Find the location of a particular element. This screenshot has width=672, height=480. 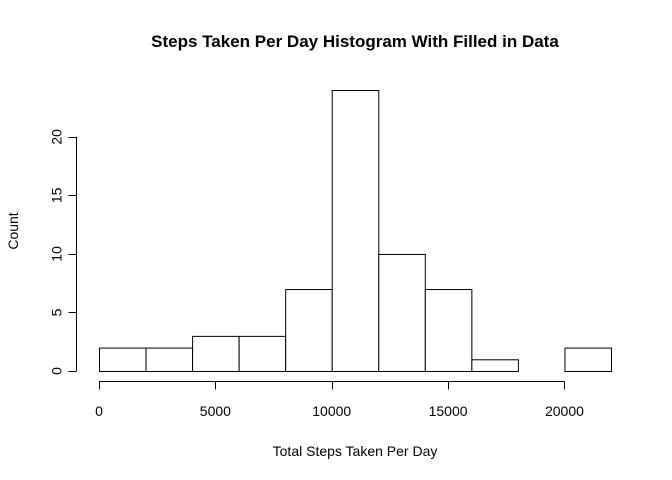

y-axis: 0 5 10 15 20 is located at coordinates (63, 252).